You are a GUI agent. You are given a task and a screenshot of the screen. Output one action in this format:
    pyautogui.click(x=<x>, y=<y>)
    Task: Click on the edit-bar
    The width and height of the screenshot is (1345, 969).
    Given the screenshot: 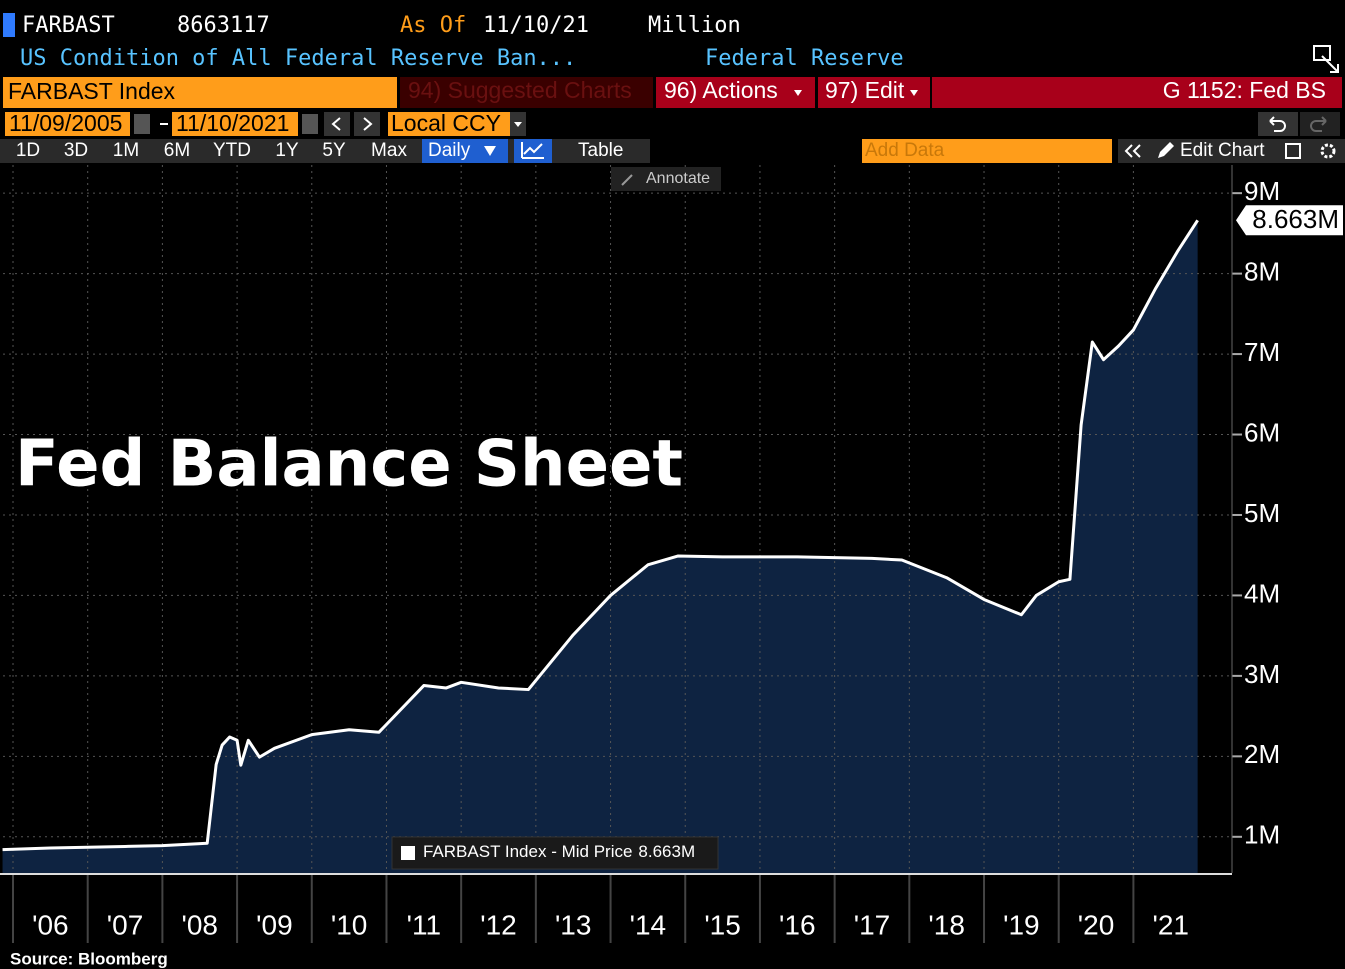 What is the action you would take?
    pyautogui.click(x=1231, y=151)
    